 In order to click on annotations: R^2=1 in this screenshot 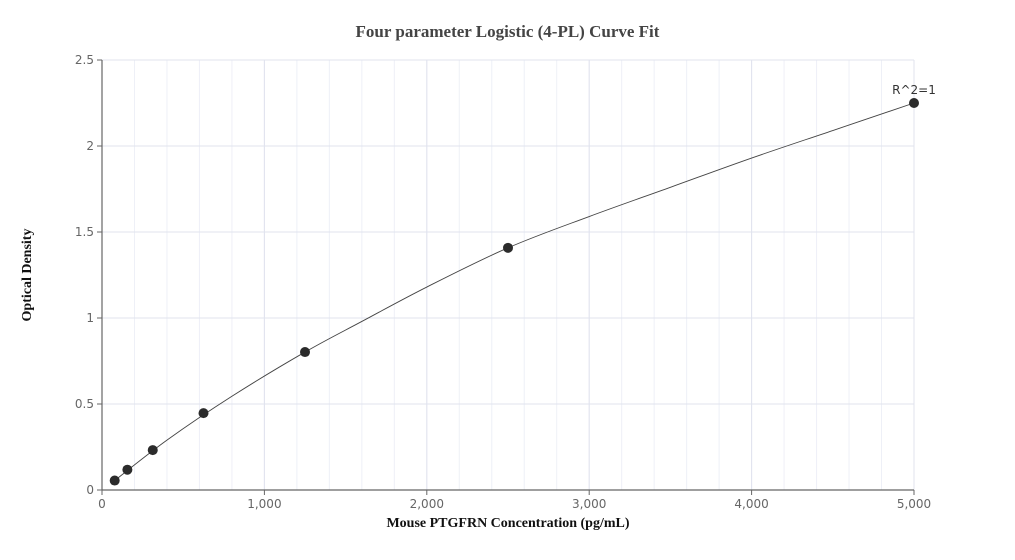, I will do `click(914, 90)`.